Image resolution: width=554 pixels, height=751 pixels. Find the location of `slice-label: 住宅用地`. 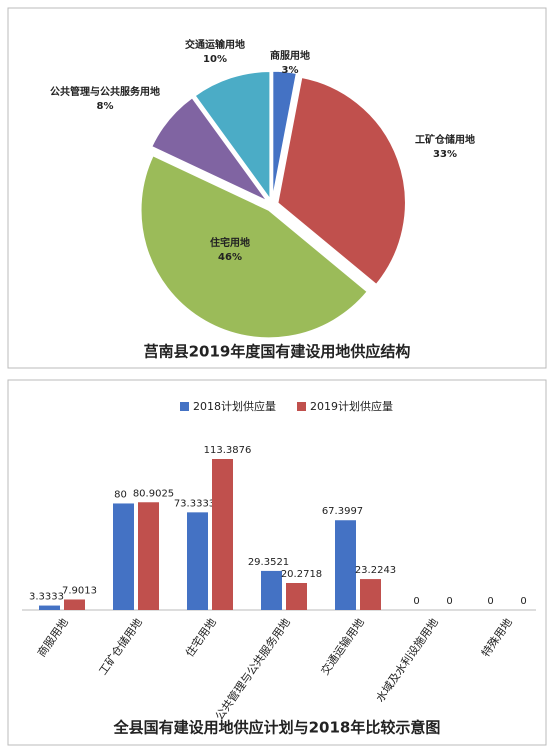

slice-label: 住宅用地 is located at coordinates (230, 242).